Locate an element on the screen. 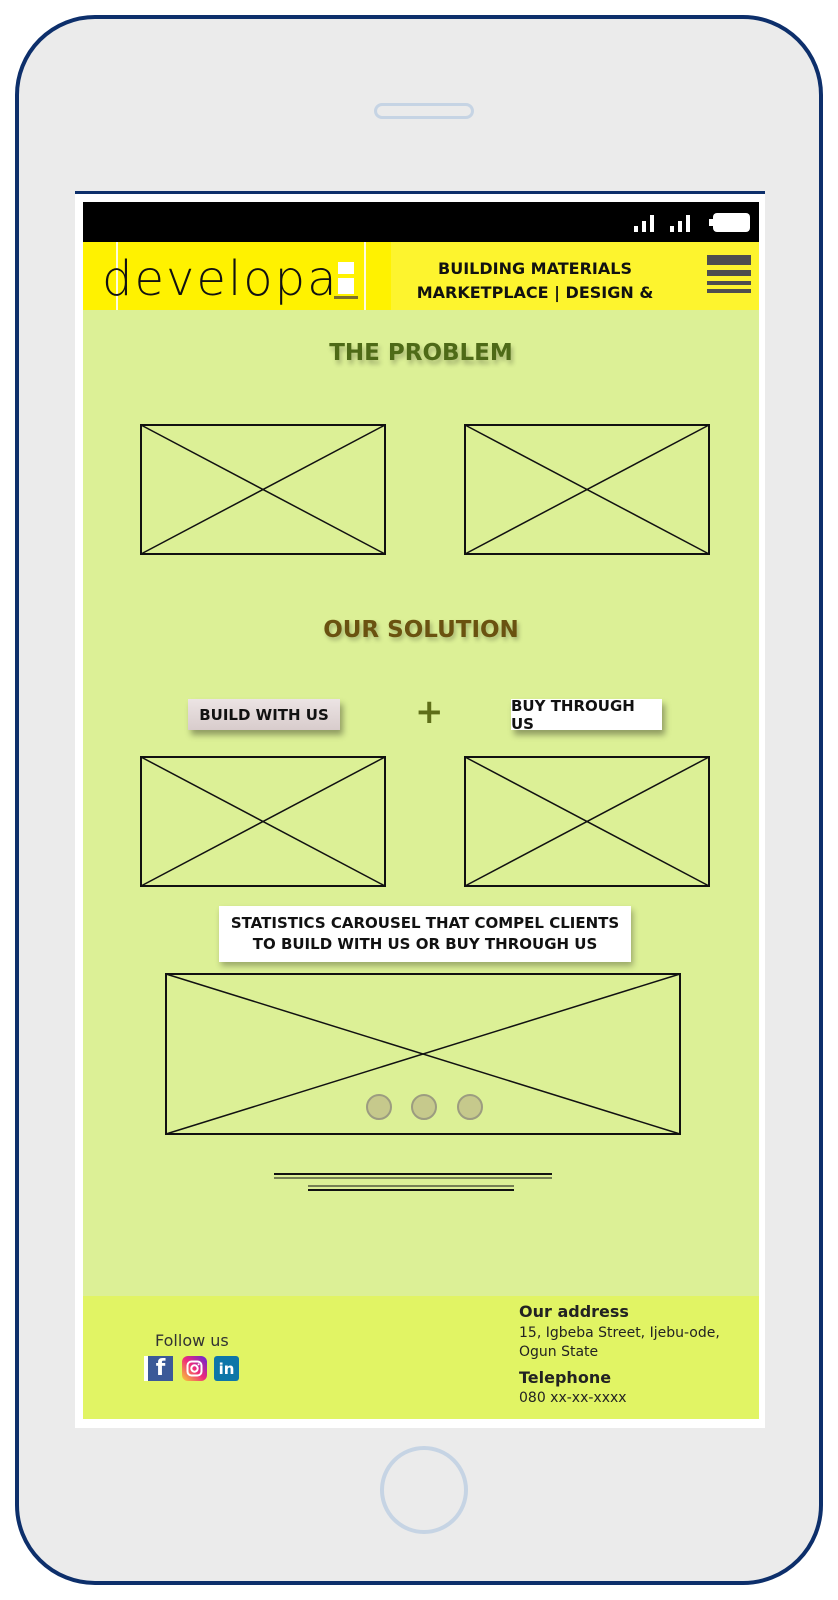 This screenshot has width=838, height=1600. address-title: Our address is located at coordinates (574, 1311).